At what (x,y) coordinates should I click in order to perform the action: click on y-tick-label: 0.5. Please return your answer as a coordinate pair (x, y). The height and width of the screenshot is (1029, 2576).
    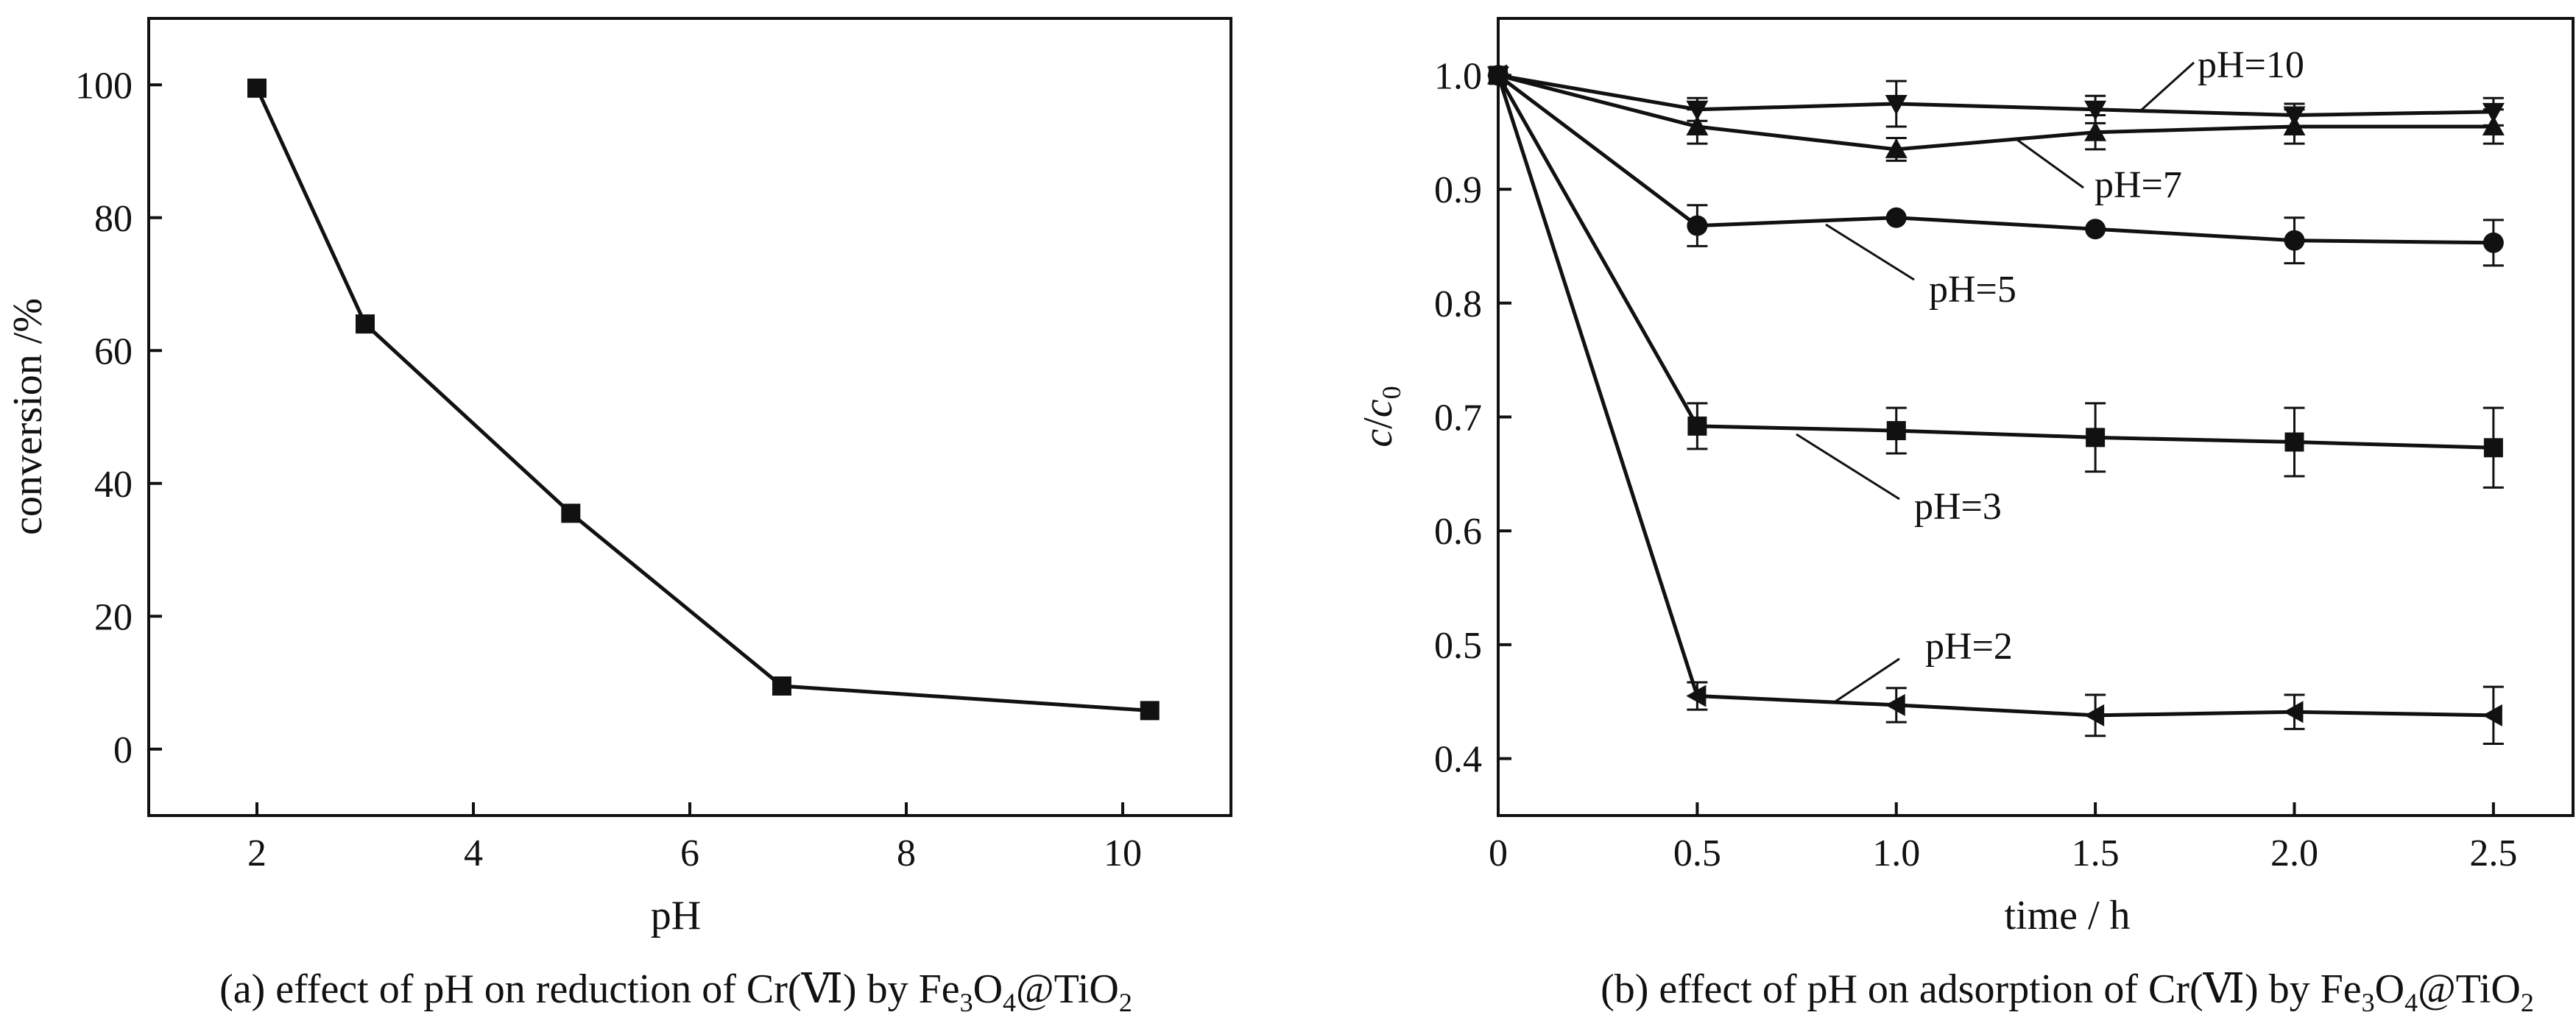
    Looking at the image, I should click on (1458, 646).